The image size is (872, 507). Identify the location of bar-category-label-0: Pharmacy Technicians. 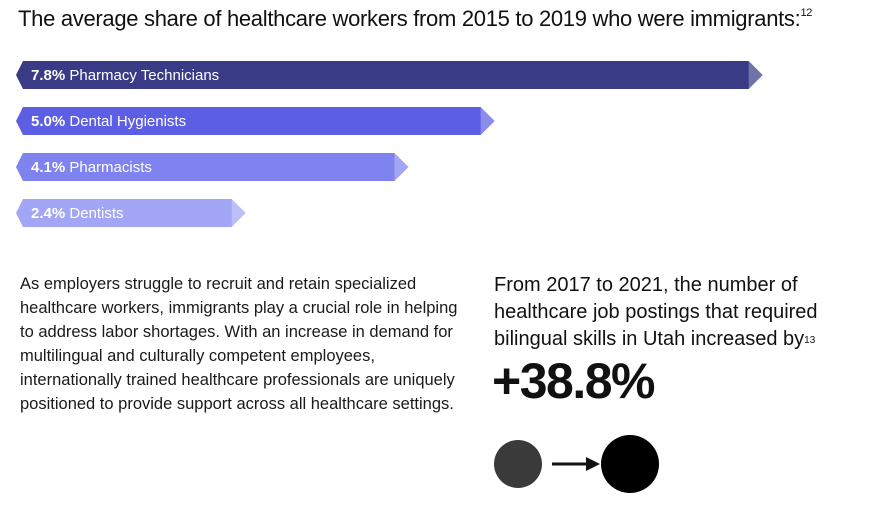
(142, 75).